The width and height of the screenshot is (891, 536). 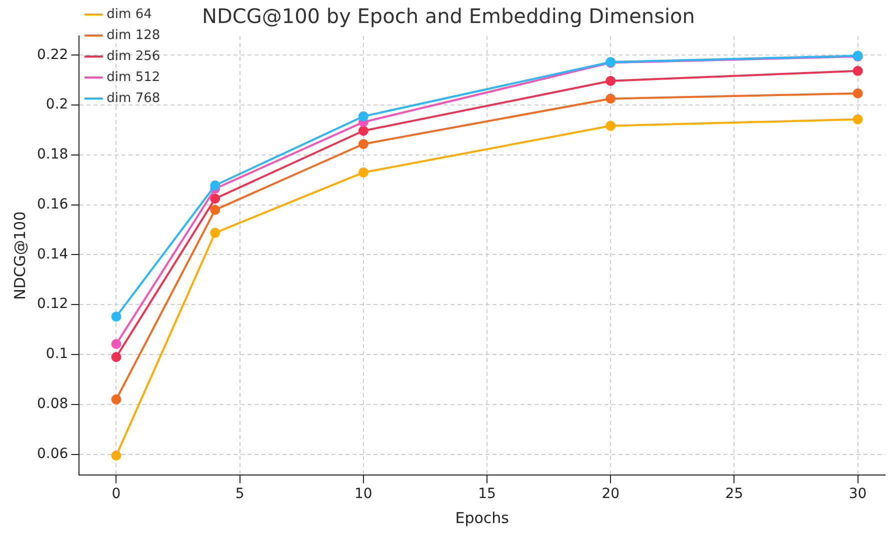 I want to click on y-tick-label: 0.2, so click(x=57, y=104).